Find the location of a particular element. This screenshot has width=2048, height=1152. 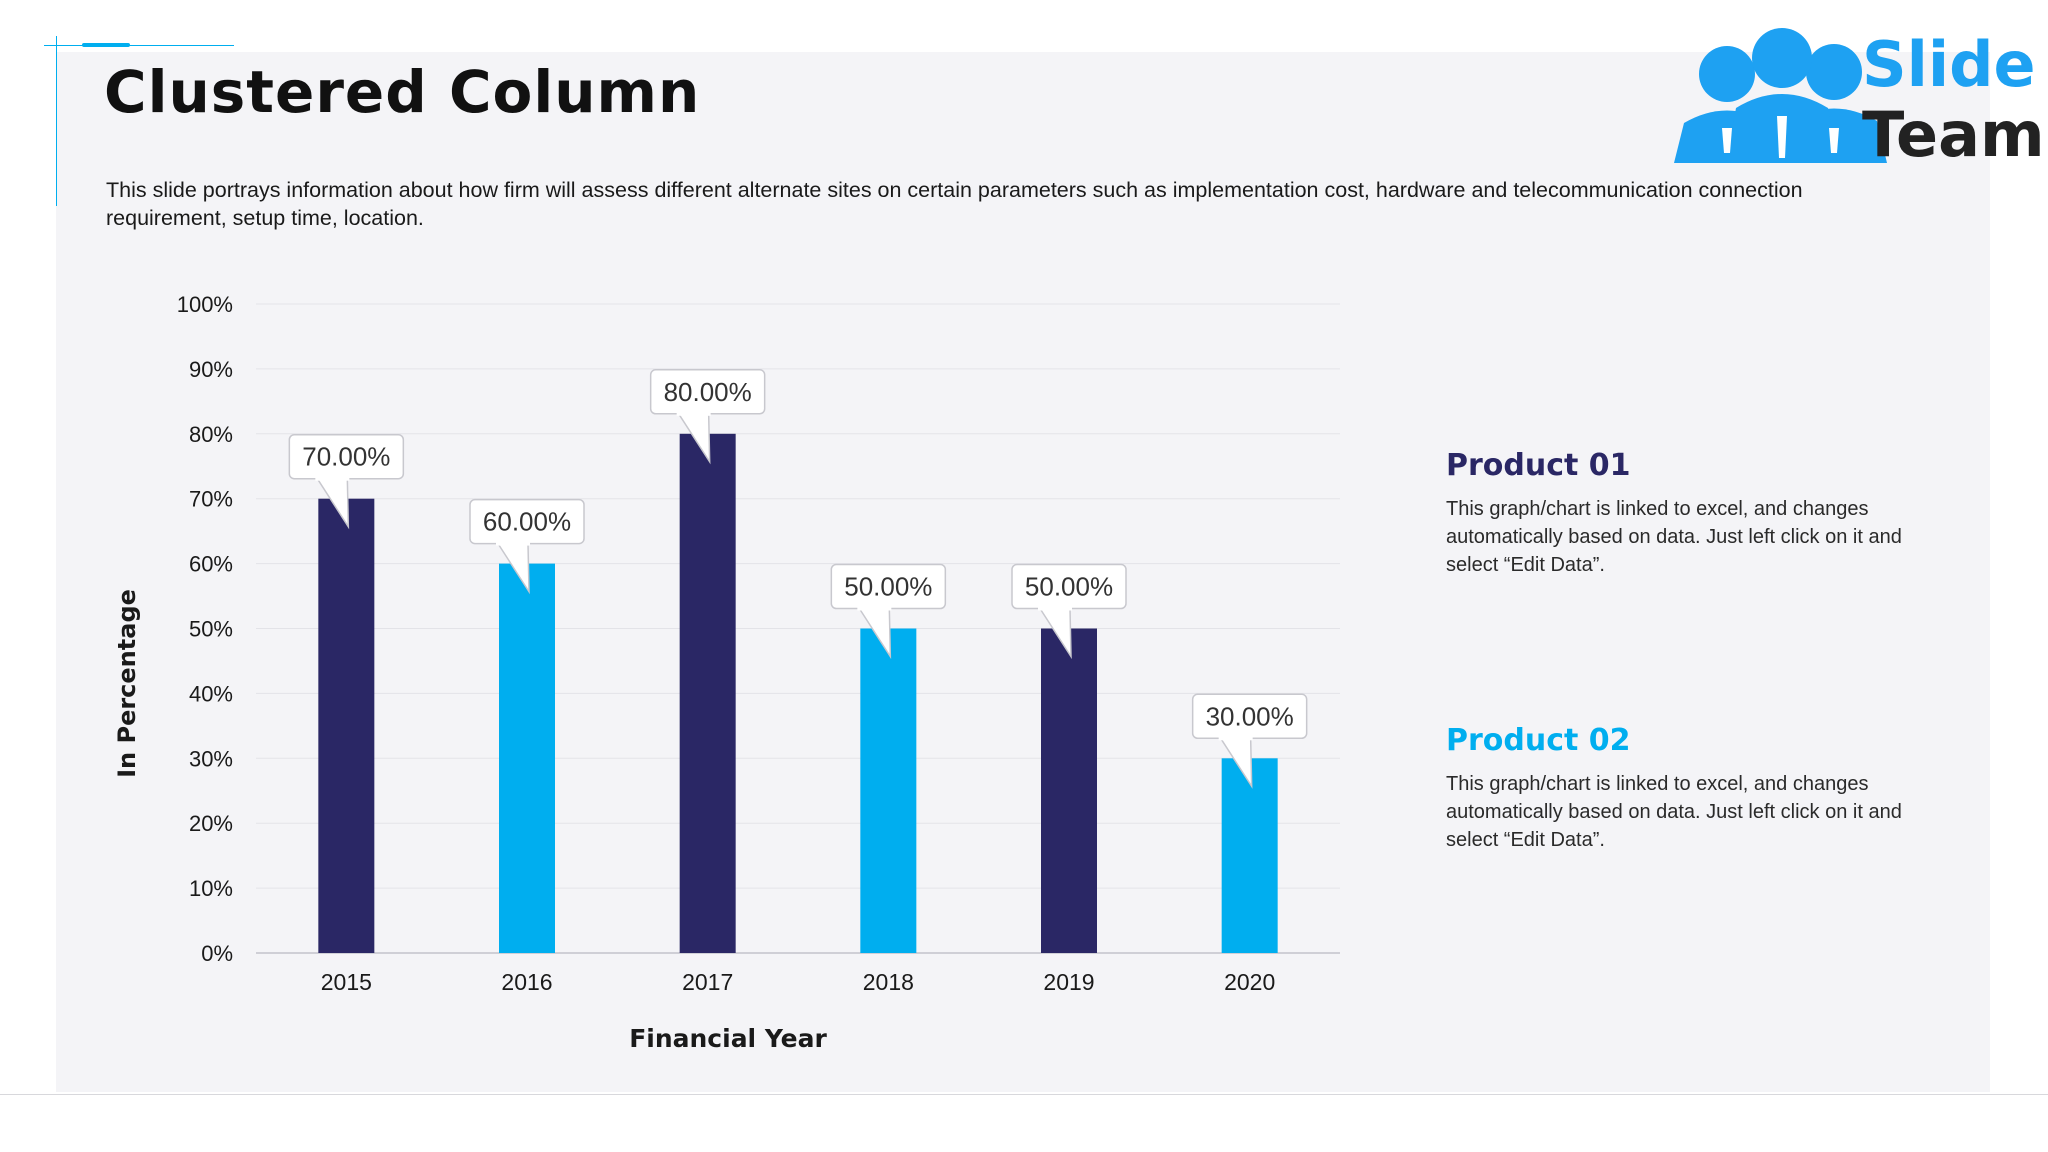

page-title: Clustered Column is located at coordinates (402, 92).